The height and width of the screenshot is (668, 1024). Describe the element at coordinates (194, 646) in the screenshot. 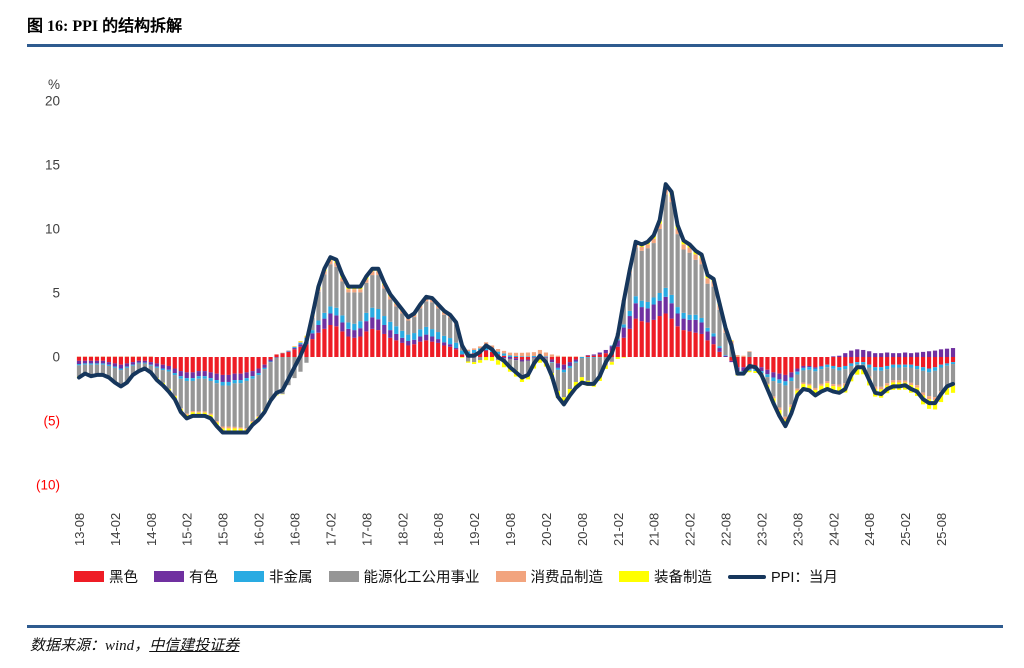

I see `source-org-link: 中信建投证券` at that location.